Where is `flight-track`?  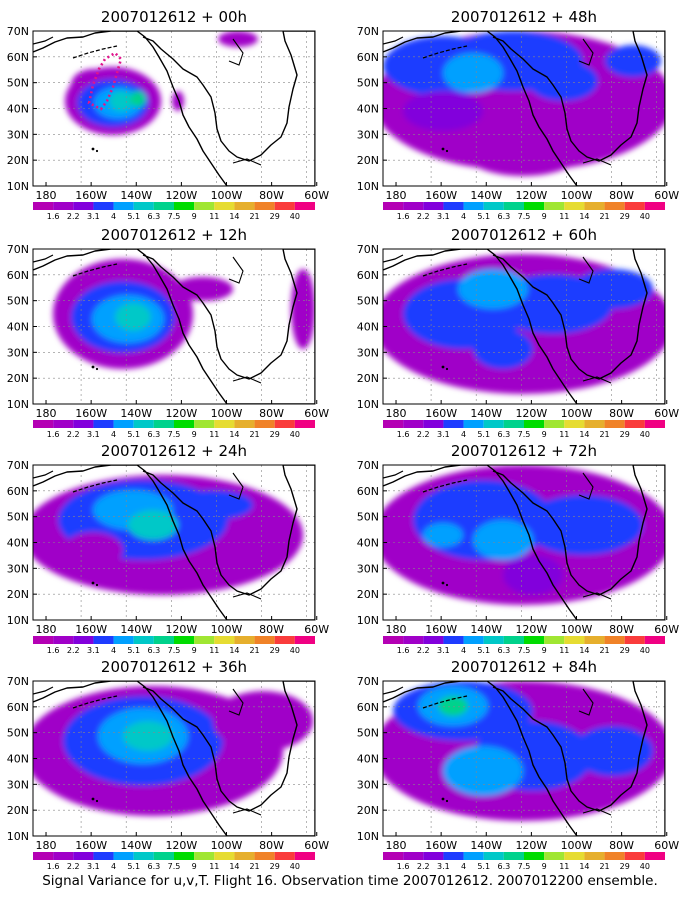 flight-track is located at coordinates (105, 81).